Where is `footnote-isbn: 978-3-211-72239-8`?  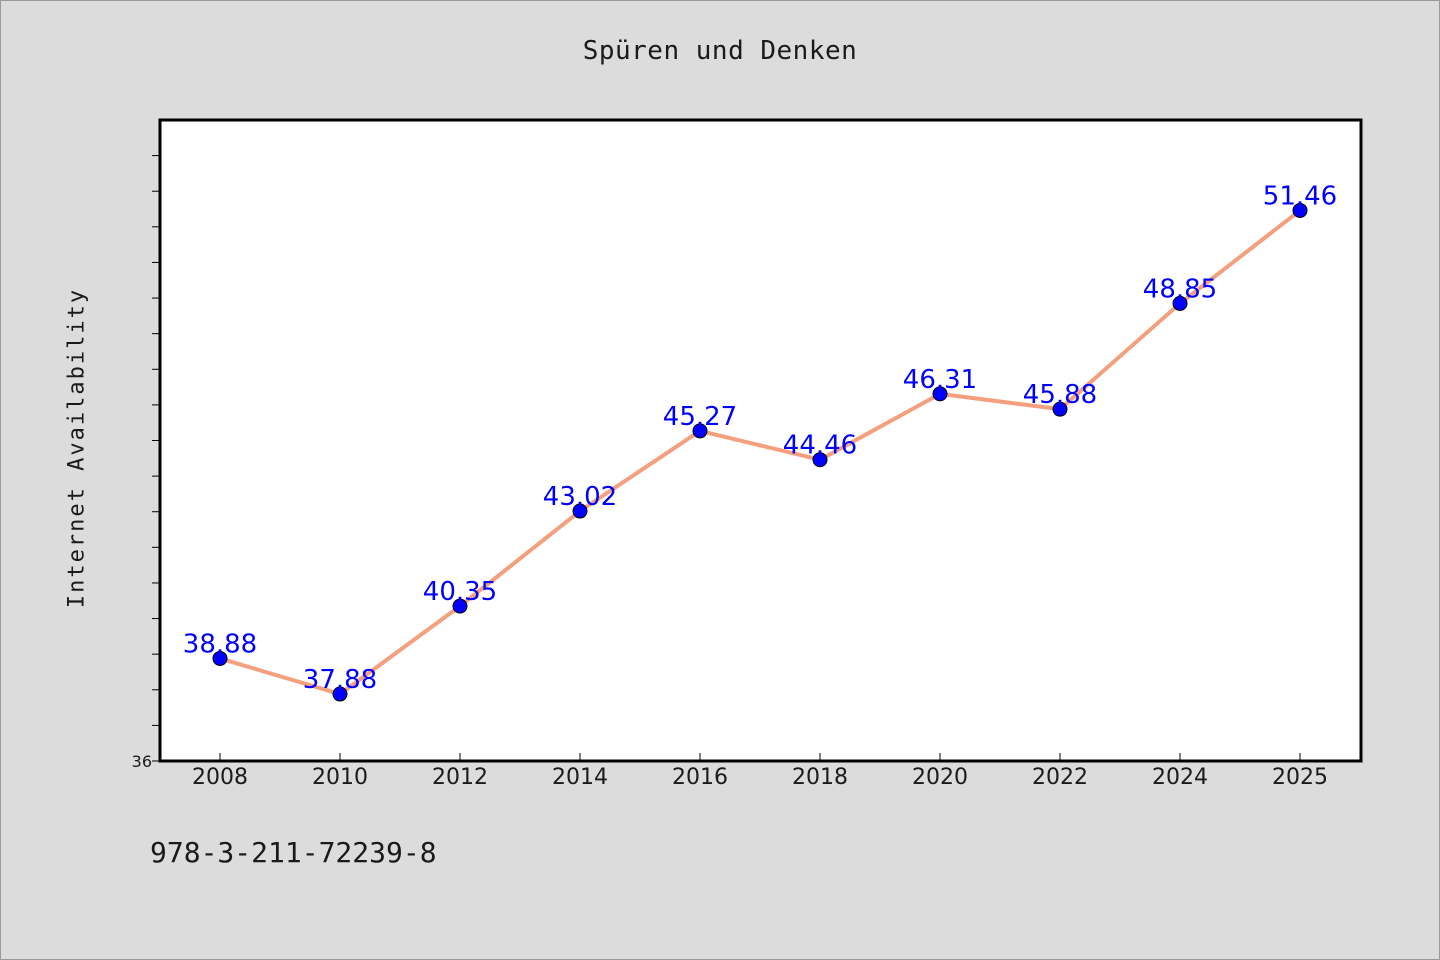
footnote-isbn: 978-3-211-72239-8 is located at coordinates (293, 852).